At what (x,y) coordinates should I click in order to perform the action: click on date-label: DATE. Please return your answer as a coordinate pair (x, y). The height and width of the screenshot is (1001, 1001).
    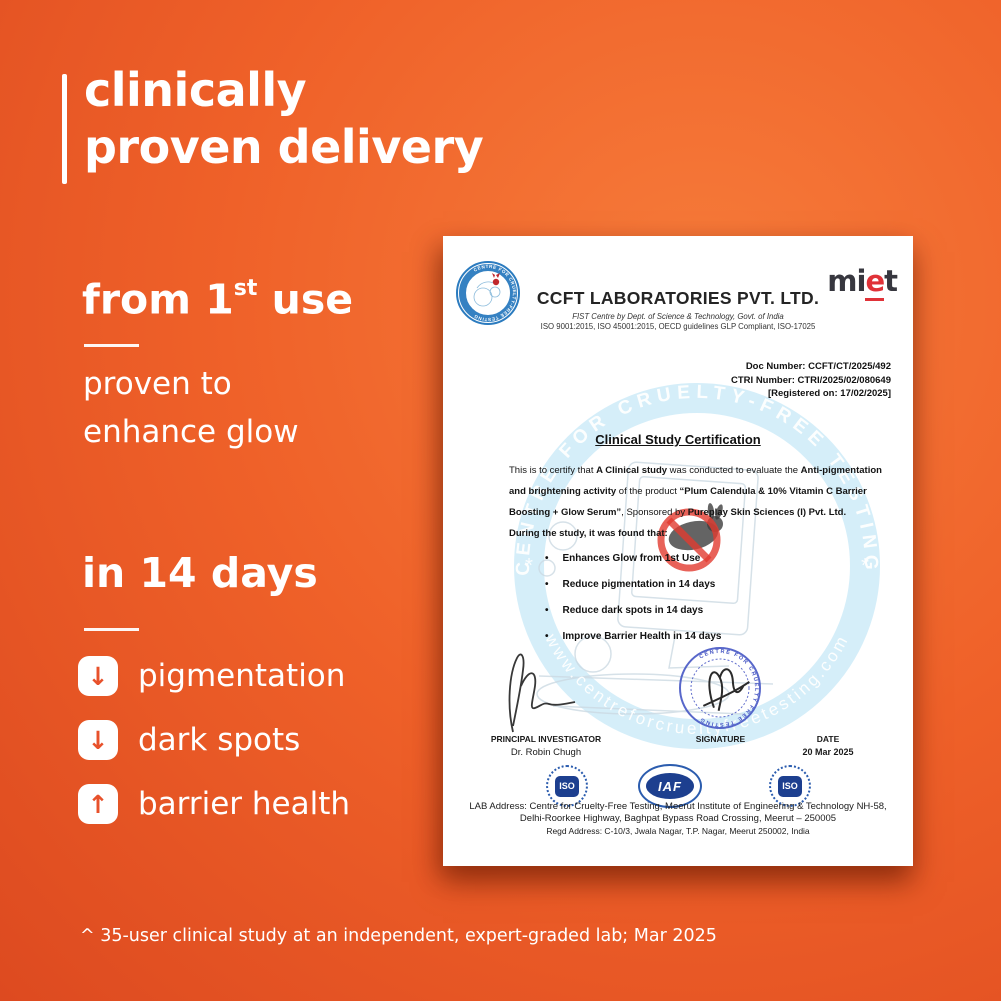
    Looking at the image, I should click on (828, 739).